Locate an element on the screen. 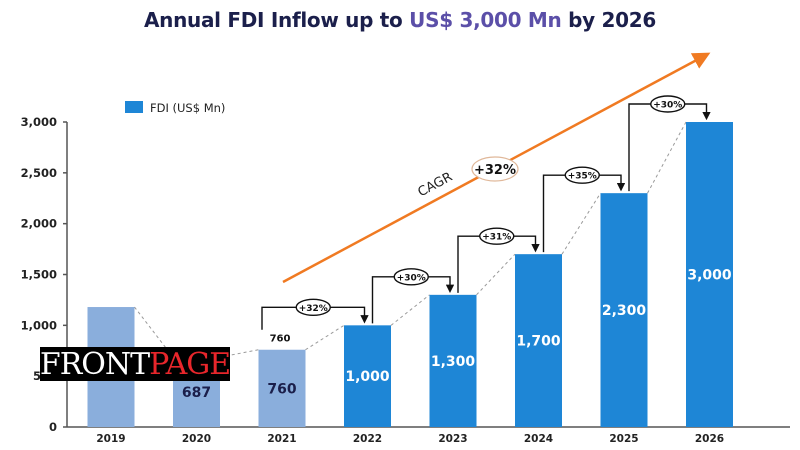 This screenshot has height=450, width=800. bar-value-label: 1,300 is located at coordinates (453, 362).